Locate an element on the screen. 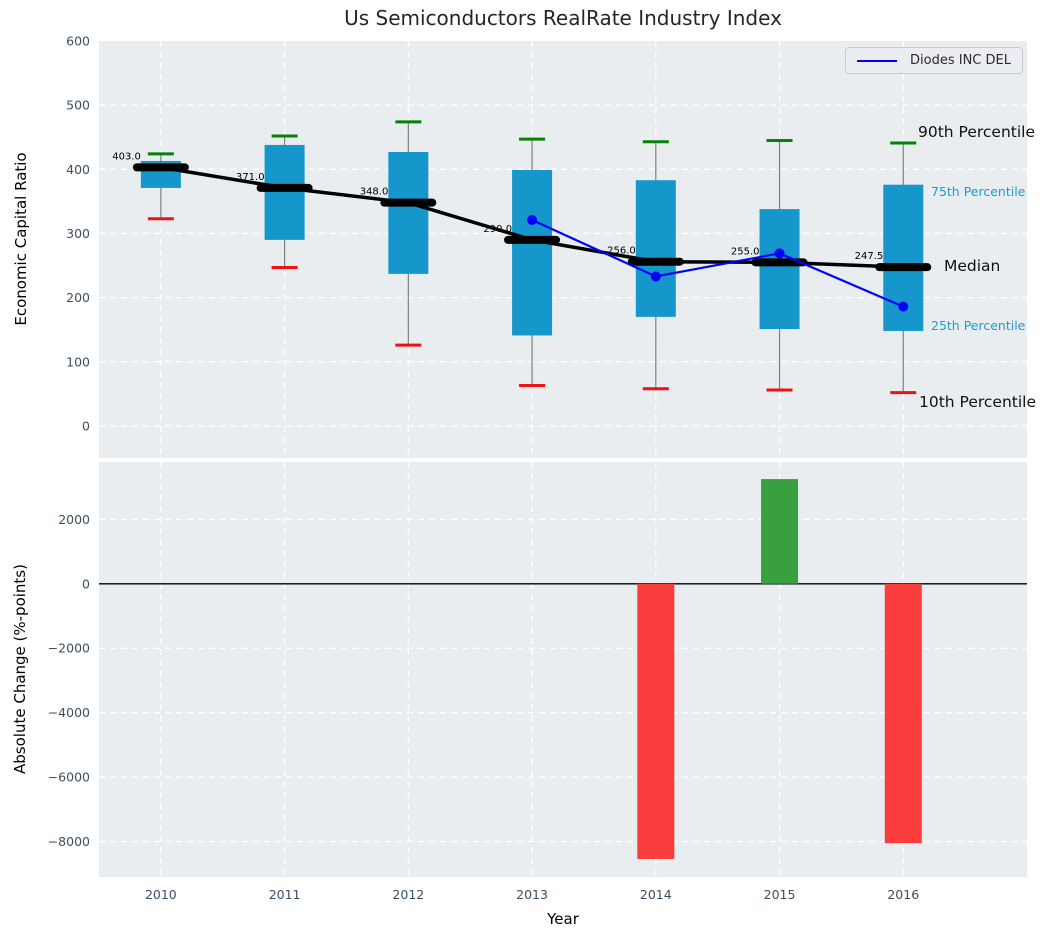 Image resolution: width=1054 pixels, height=942 pixels. annotation-90th-percentile: 90th Percentile is located at coordinates (977, 132).